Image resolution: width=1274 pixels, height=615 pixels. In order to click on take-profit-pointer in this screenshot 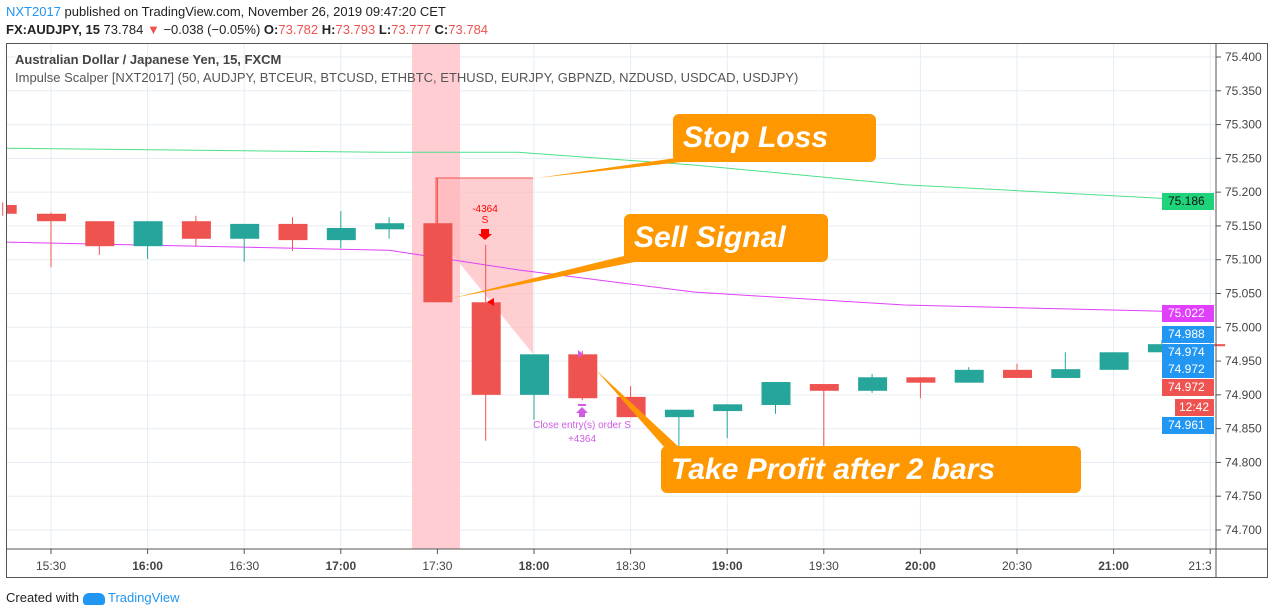, I will do `click(638, 409)`.